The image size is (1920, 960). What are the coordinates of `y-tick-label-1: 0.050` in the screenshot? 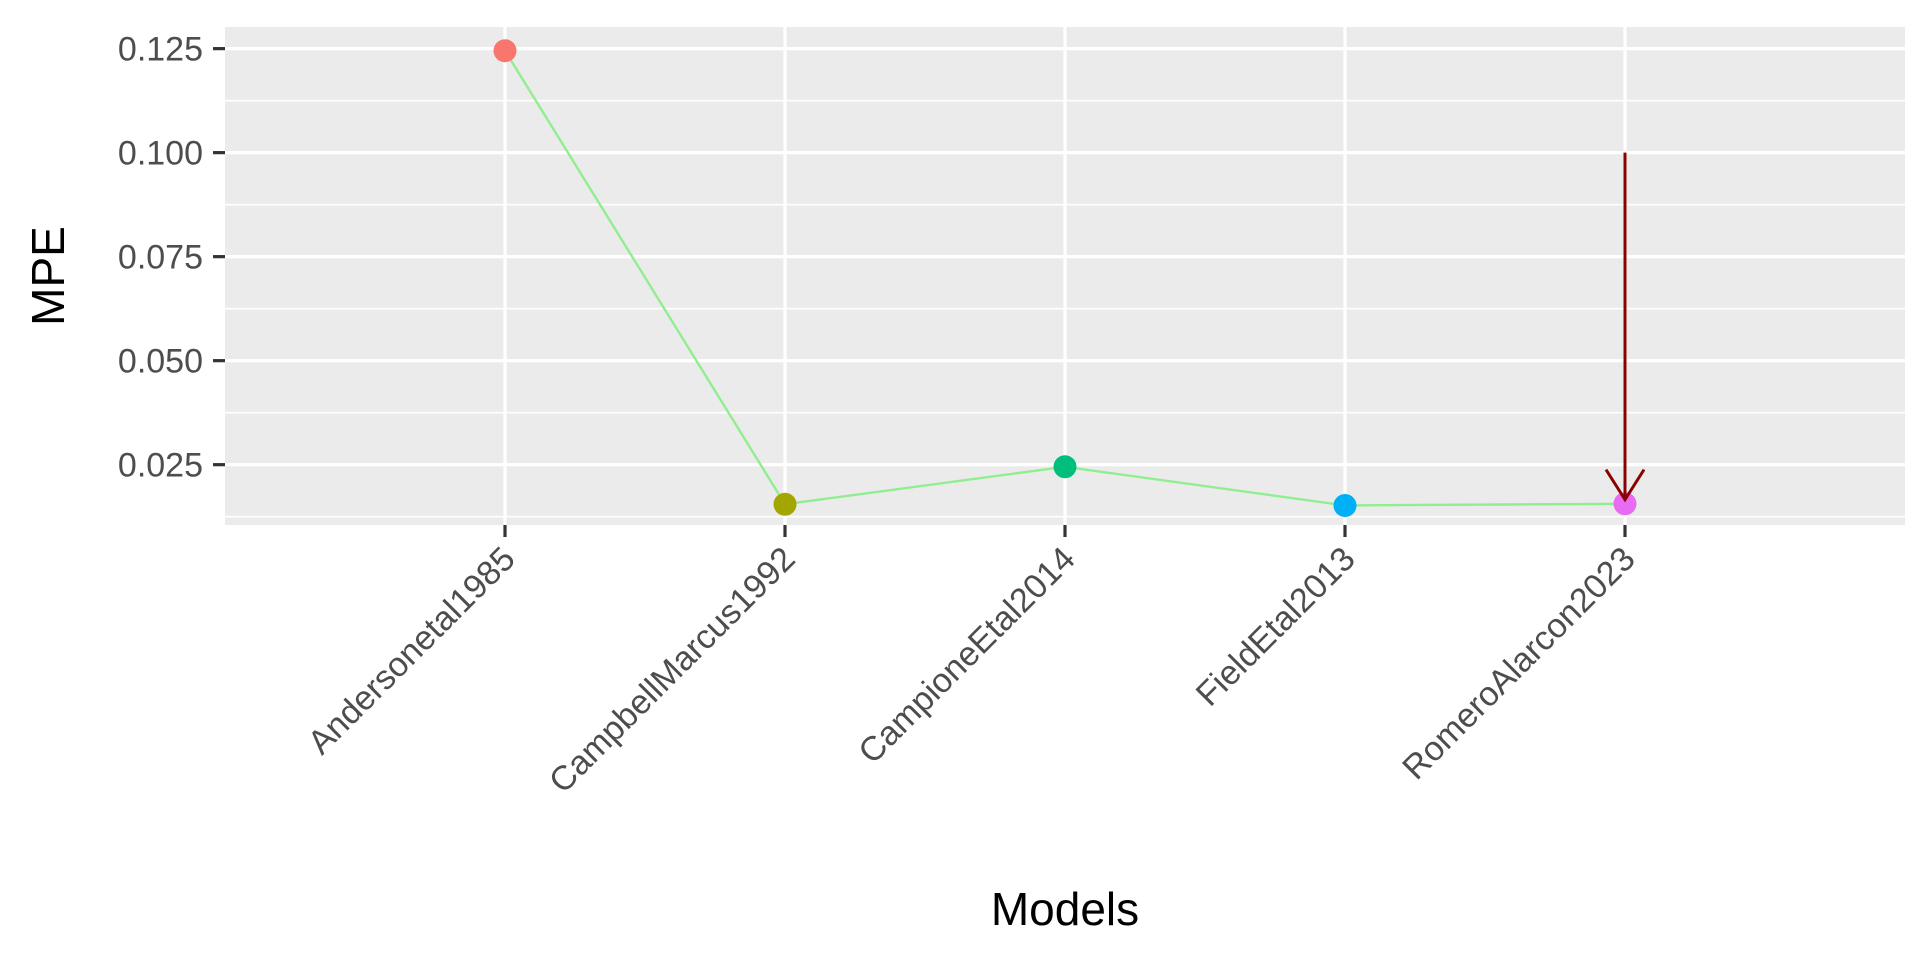 It's located at (160, 362).